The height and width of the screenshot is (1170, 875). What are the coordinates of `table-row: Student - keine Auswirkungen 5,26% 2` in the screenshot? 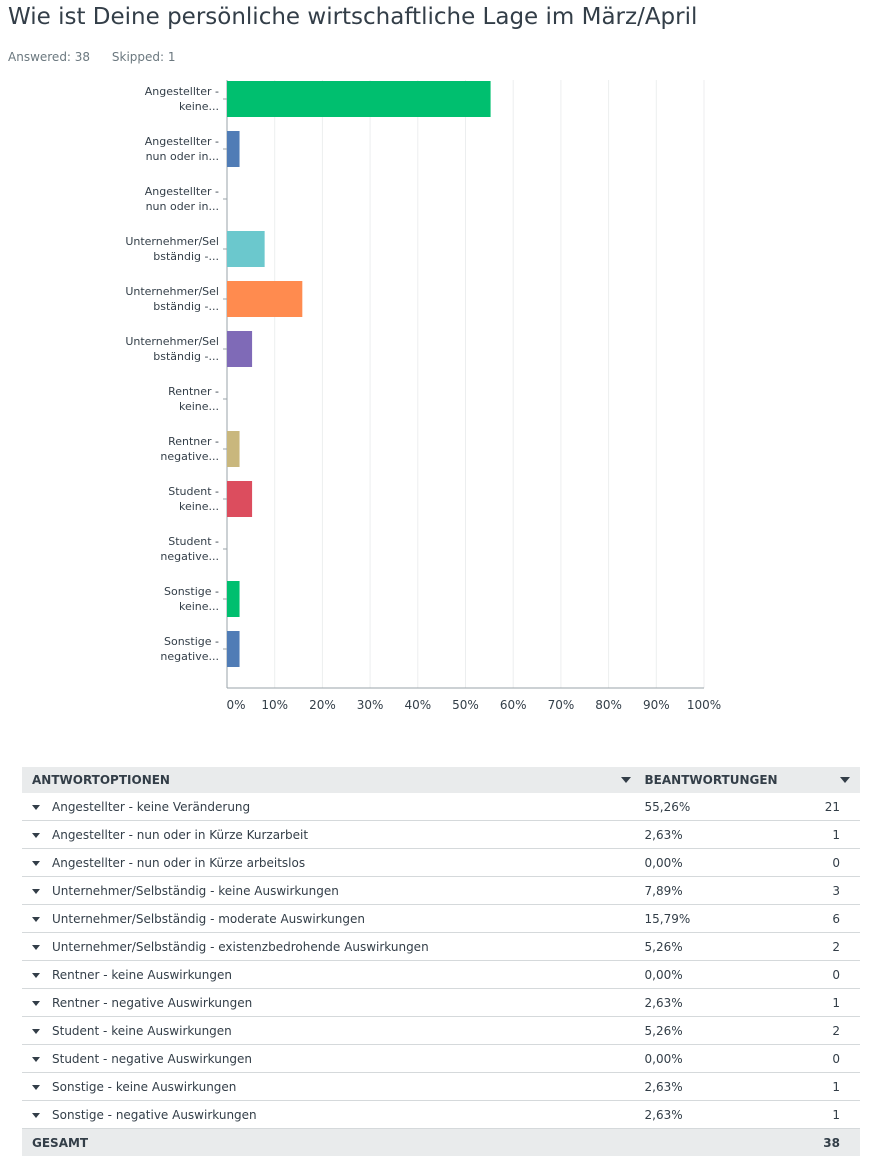 It's located at (441, 1030).